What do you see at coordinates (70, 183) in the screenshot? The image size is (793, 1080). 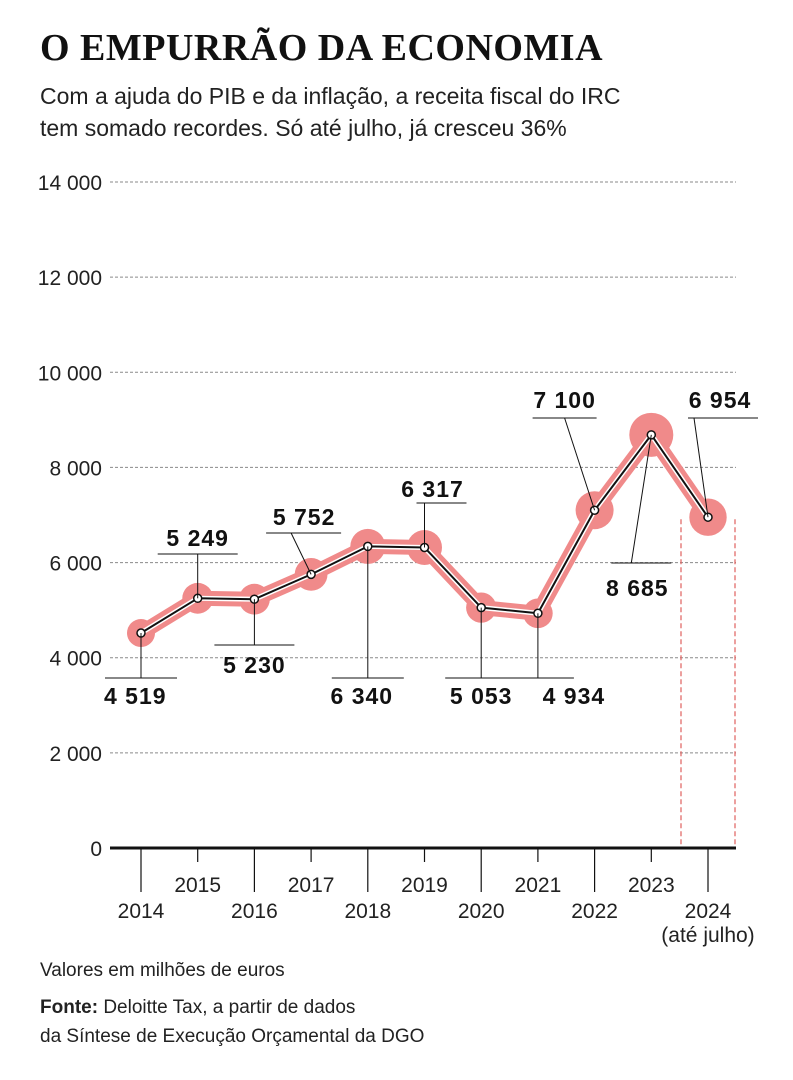 I see `y-tick-label: 14 000` at bounding box center [70, 183].